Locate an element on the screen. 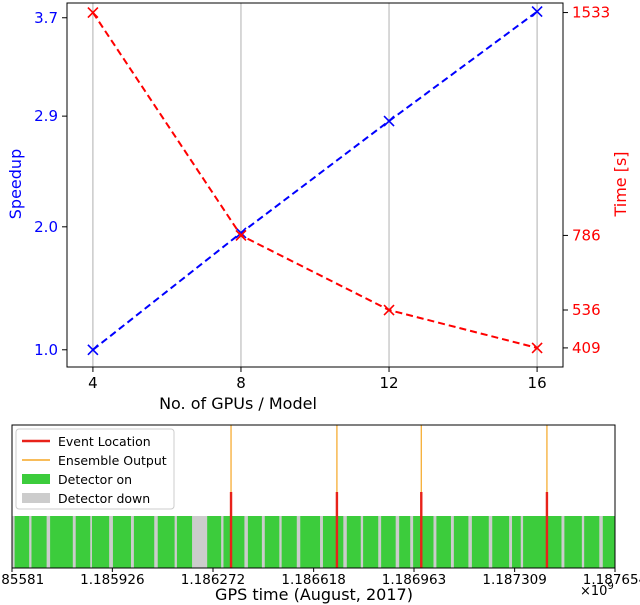 This screenshot has height=605, width=640. timeline-offset-label: ×10⁹ is located at coordinates (597, 590).